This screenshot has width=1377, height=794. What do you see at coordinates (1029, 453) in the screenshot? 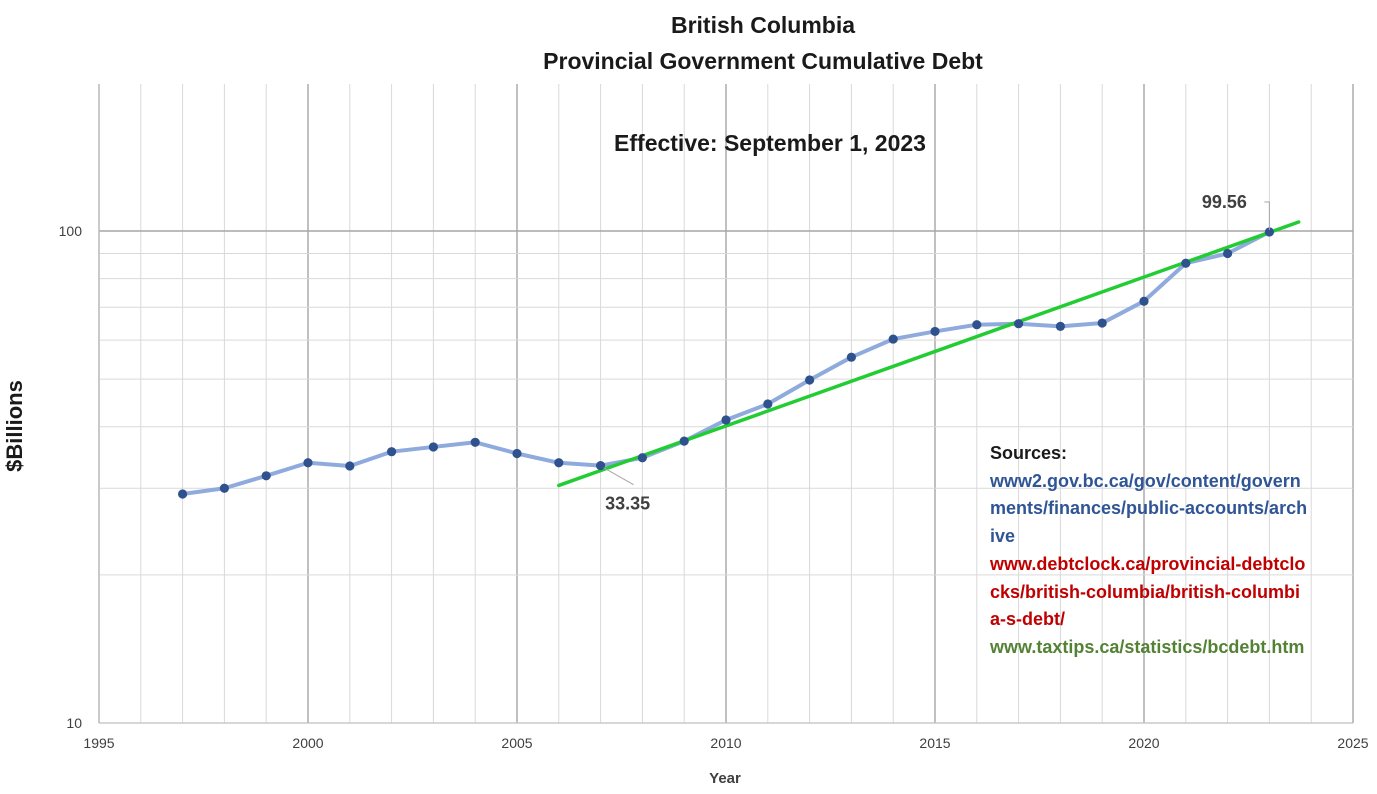
I see `sources-heading: Sources:` at bounding box center [1029, 453].